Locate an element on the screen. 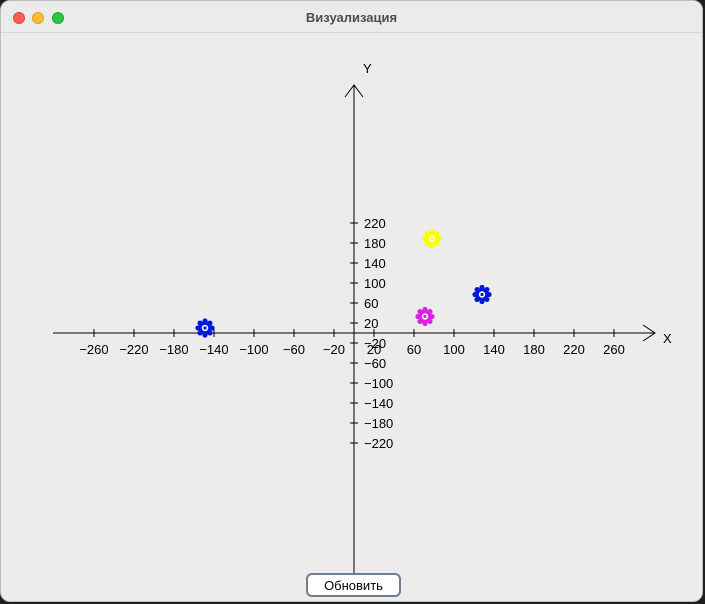  x-tick-label: −60 is located at coordinates (294, 349).